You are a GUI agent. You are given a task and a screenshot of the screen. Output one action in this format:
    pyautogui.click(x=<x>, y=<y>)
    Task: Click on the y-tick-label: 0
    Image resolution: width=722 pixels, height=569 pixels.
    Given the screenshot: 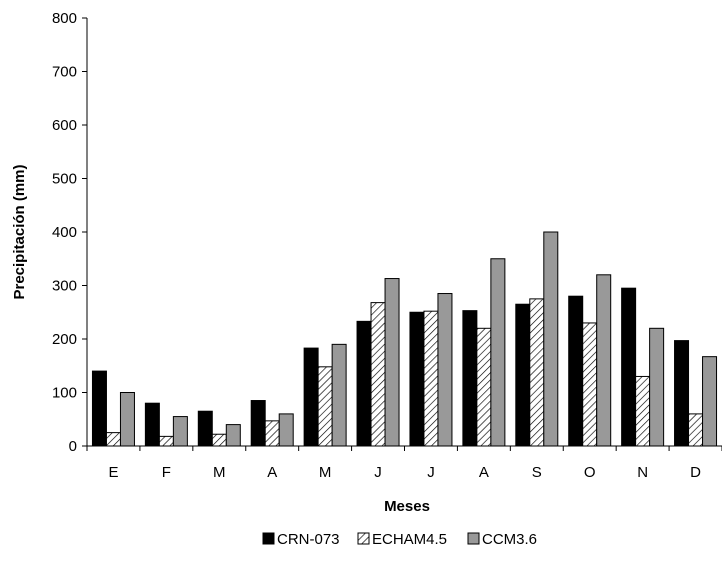 What is the action you would take?
    pyautogui.click(x=73, y=446)
    